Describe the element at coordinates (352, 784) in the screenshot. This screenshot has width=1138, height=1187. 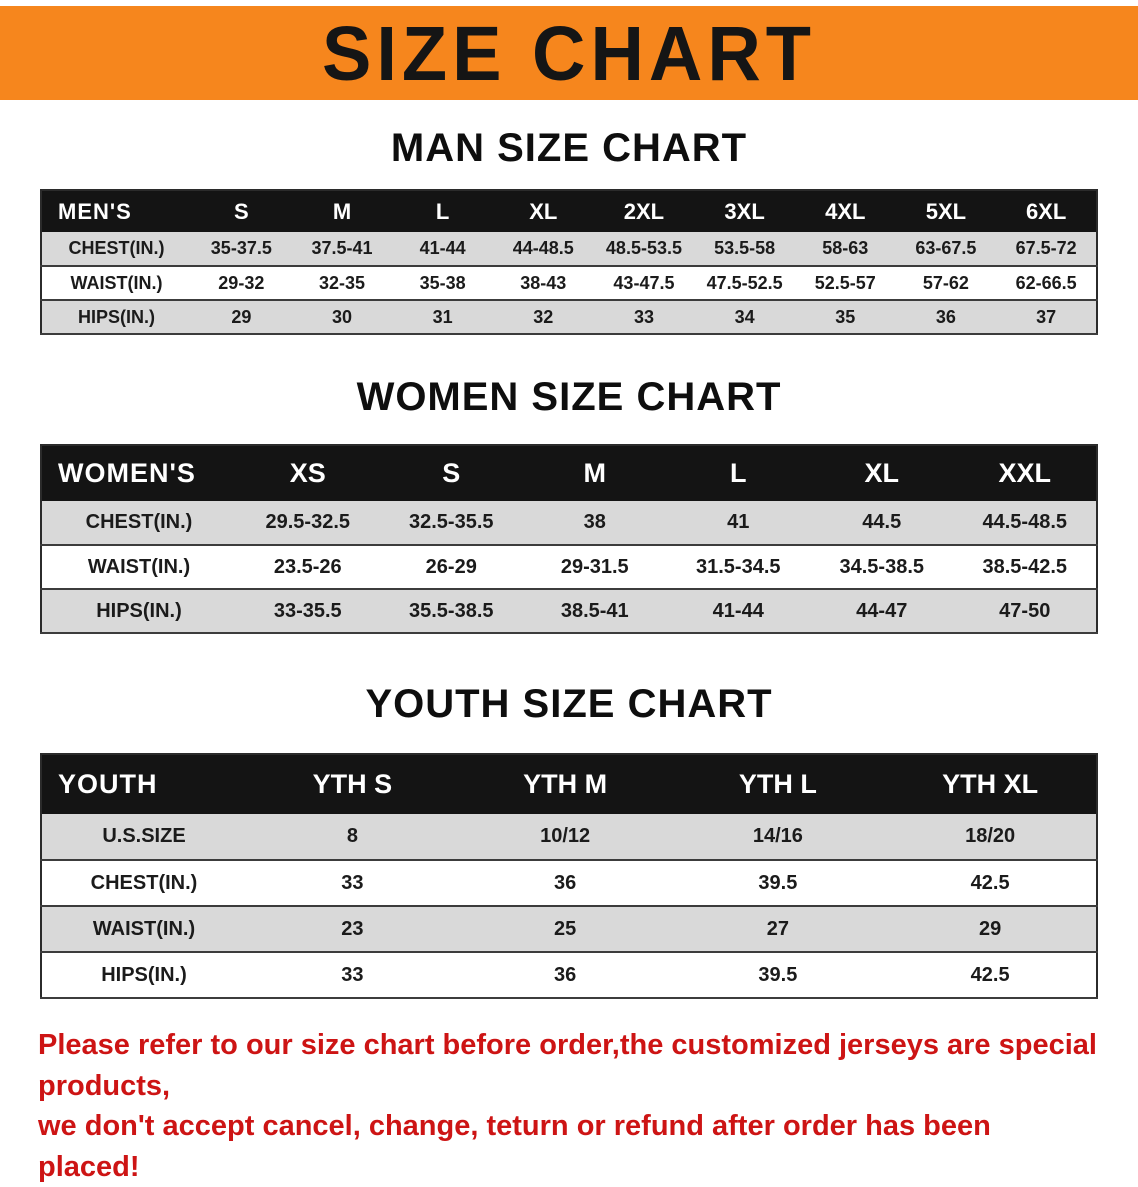
I see `size-column-header: YTH S` at that location.